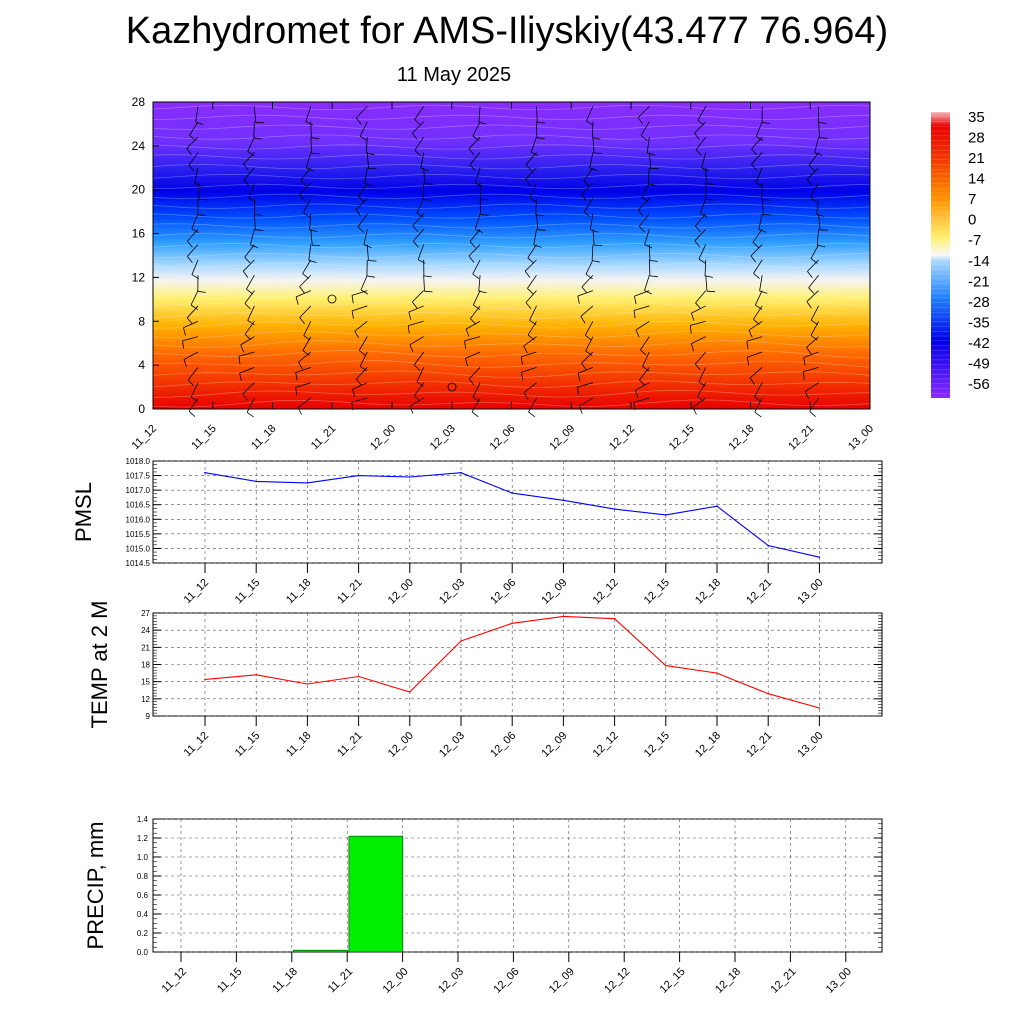  I want to click on y-axis-title: PMSL, so click(83, 512).